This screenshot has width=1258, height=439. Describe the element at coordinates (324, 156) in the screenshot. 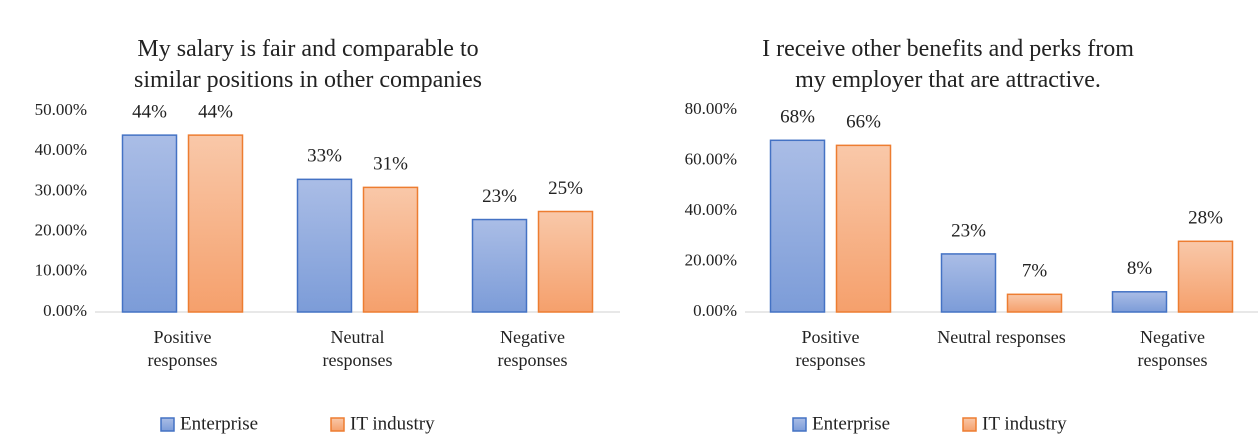

I see `data-label: 33%` at that location.